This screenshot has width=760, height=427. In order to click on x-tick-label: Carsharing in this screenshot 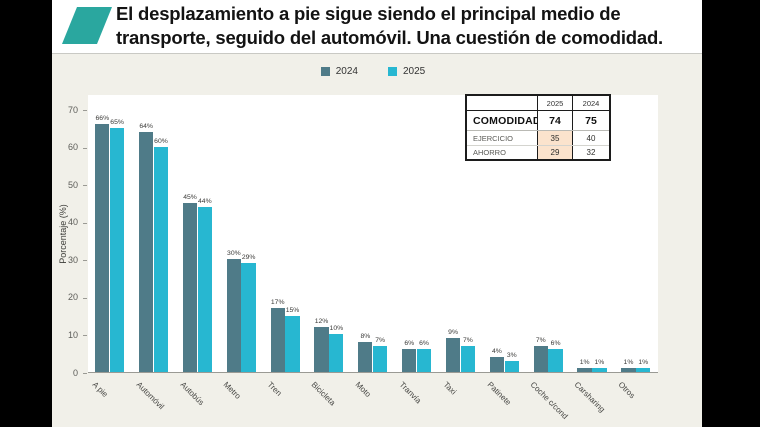, I will do `click(589, 397)`.